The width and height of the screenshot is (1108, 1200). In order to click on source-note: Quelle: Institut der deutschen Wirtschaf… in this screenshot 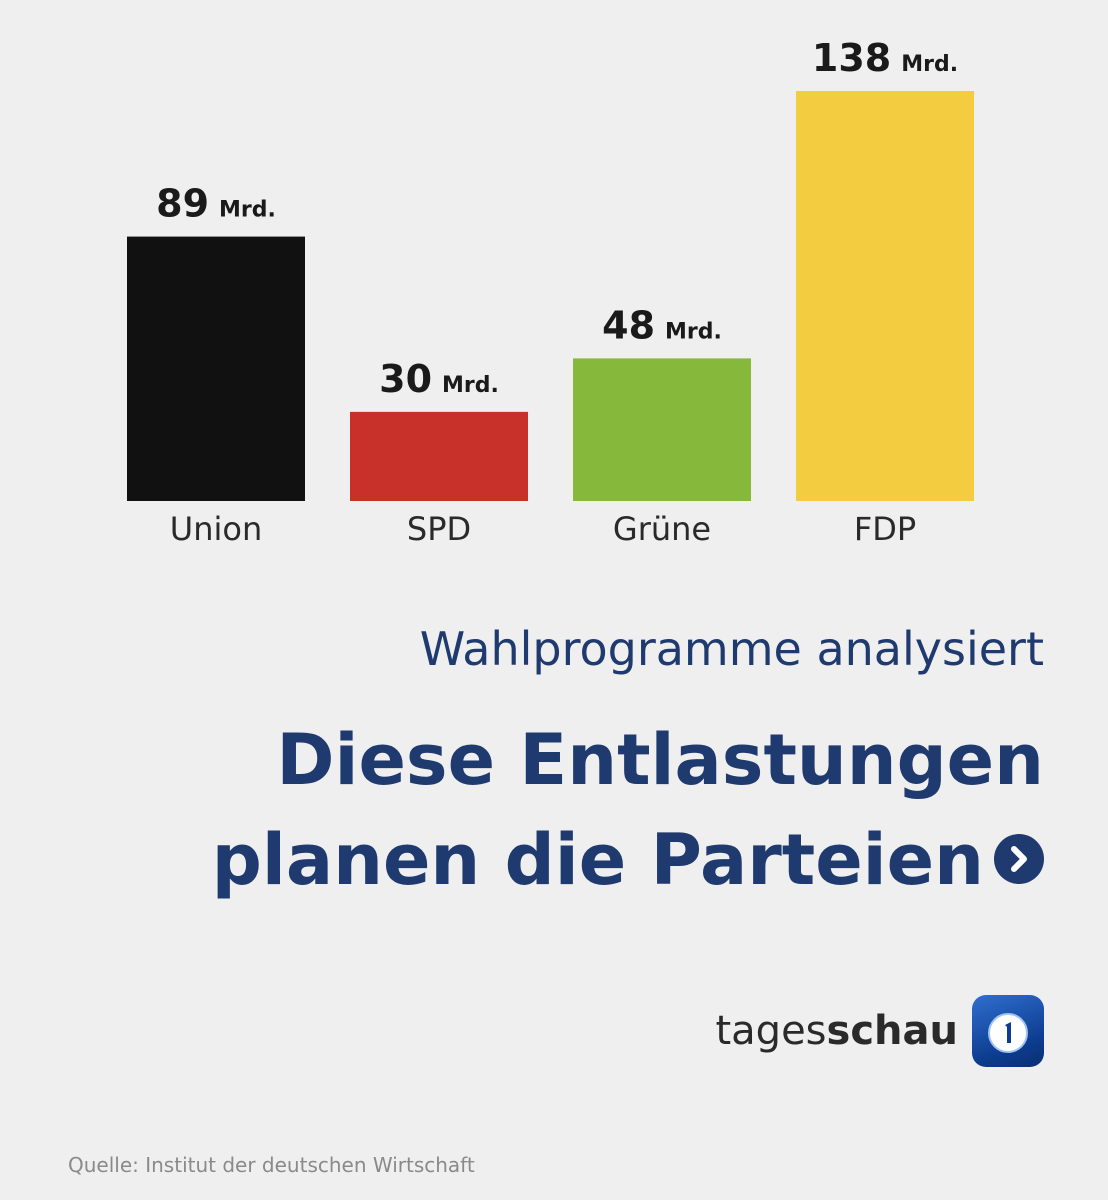, I will do `click(271, 1165)`.